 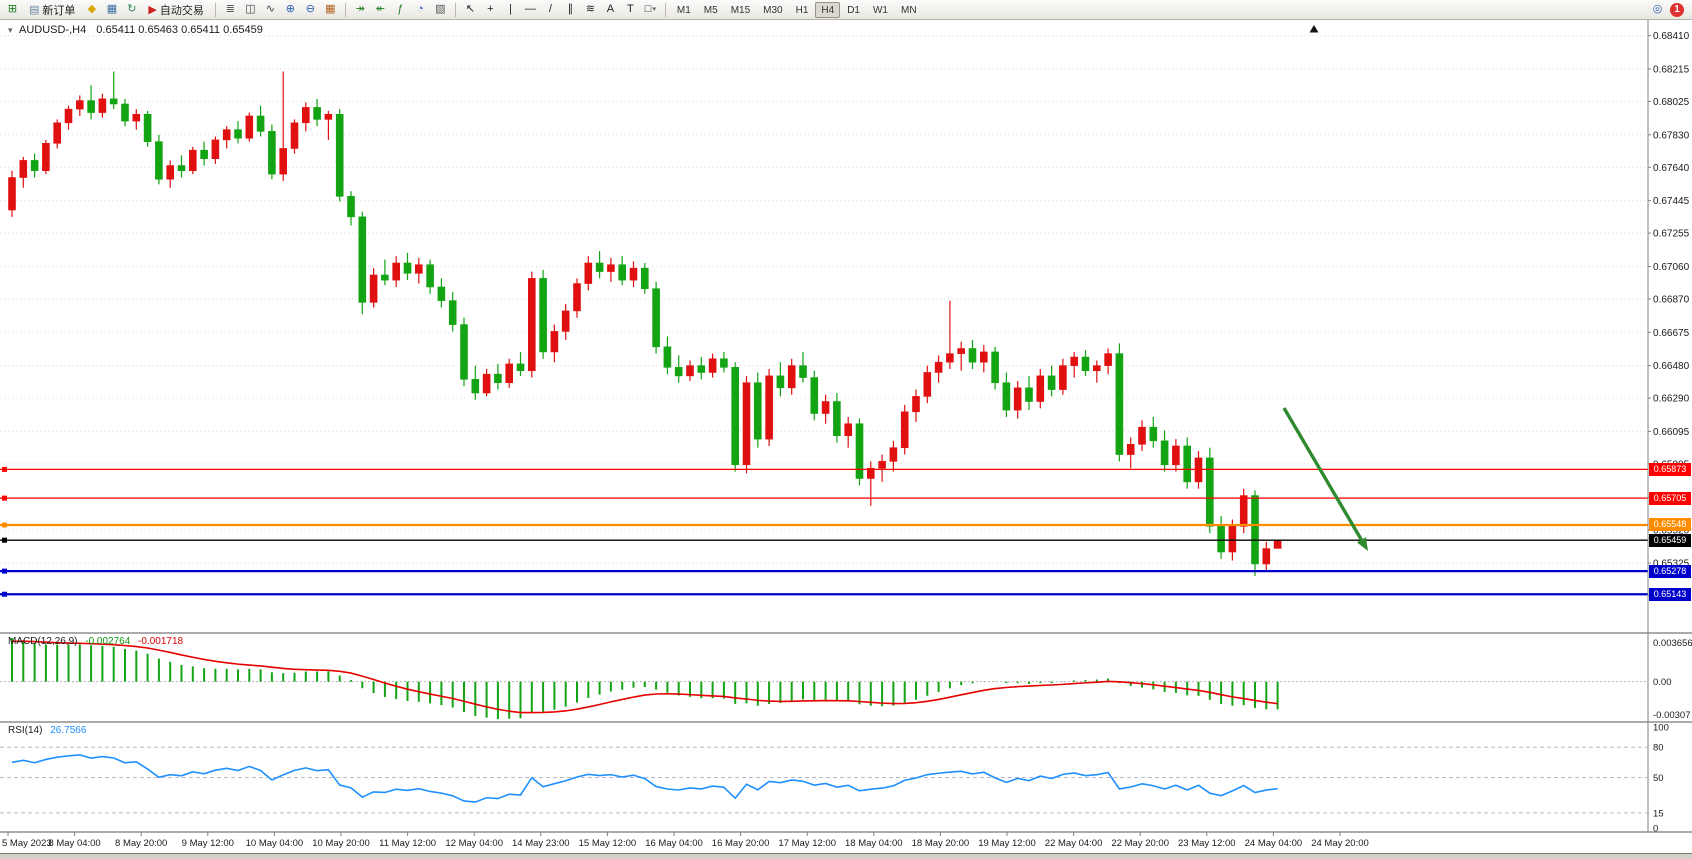 I want to click on svg-text: 9 May 12:00, so click(x=208, y=843).